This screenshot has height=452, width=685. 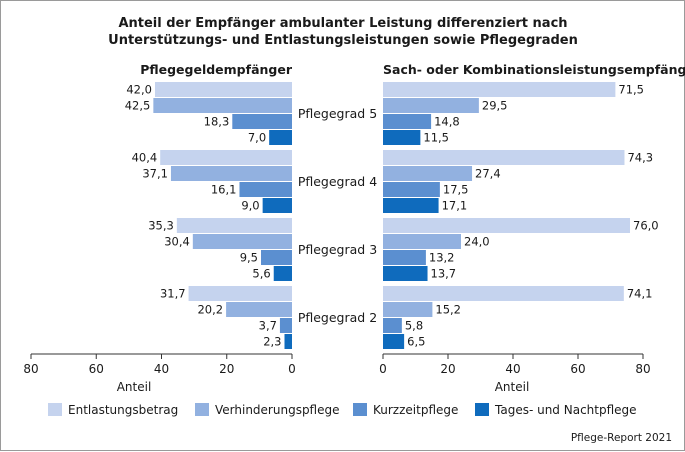 What do you see at coordinates (392, 325) in the screenshot?
I see `bar-right-pflegegrad-2-kurzzeitpflege` at bounding box center [392, 325].